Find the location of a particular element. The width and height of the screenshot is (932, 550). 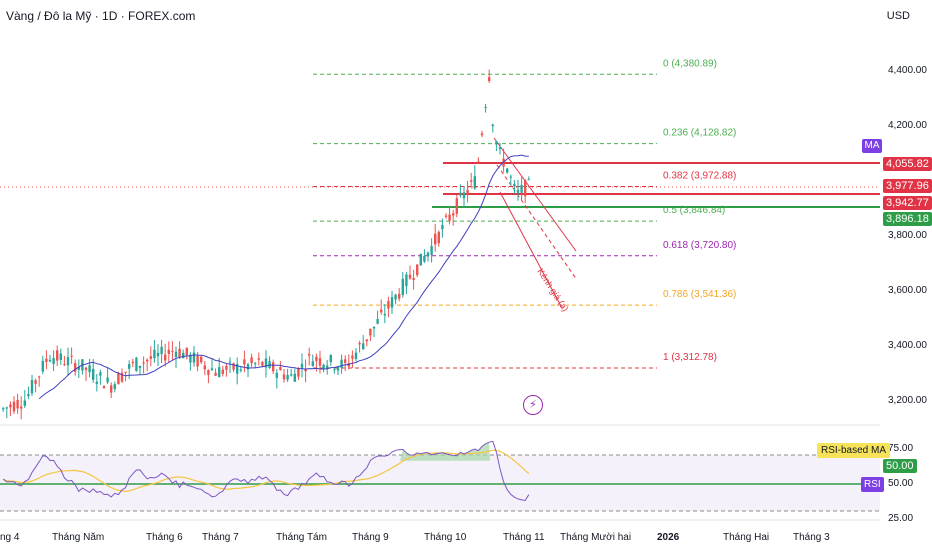

time-tick: Tháng Năm is located at coordinates (78, 537).